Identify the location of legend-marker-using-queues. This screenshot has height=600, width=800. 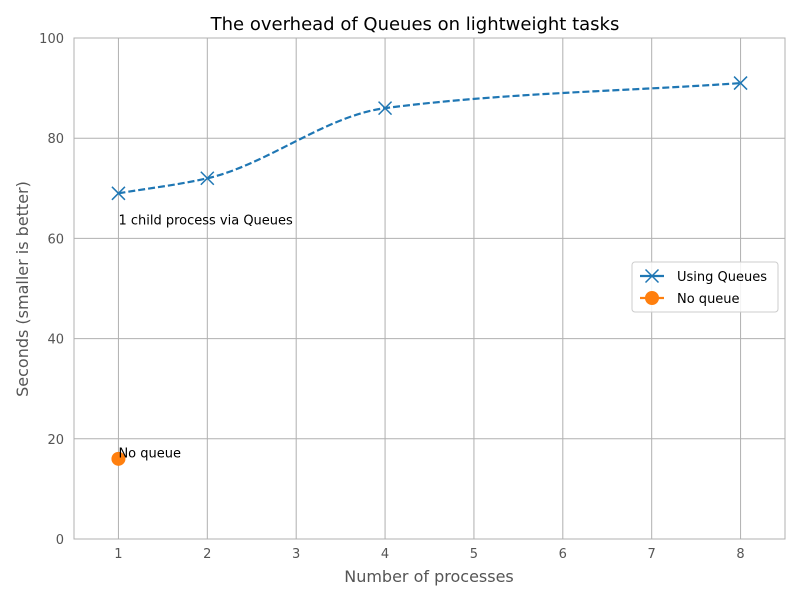
(652, 276).